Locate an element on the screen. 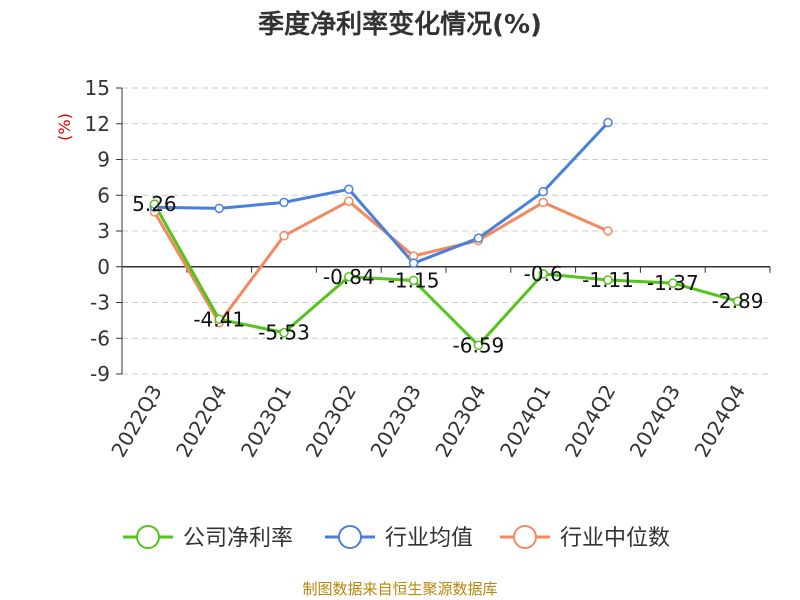 The width and height of the screenshot is (800, 600). data-label: -5.53 is located at coordinates (284, 333).